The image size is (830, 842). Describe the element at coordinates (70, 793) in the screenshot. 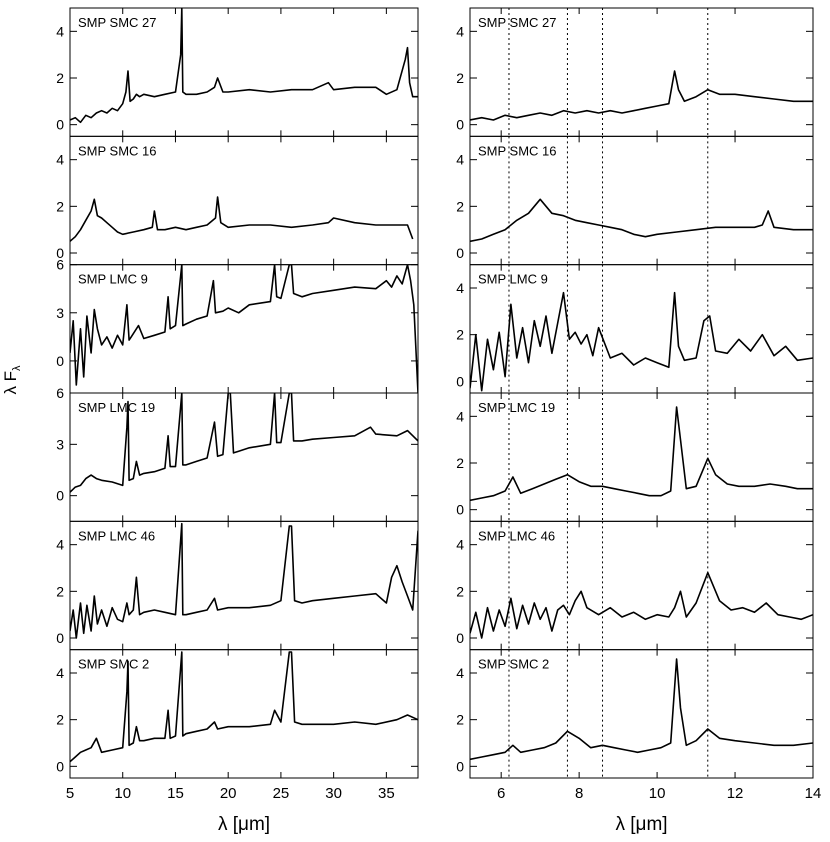

I see `x-tick-label: 5` at that location.